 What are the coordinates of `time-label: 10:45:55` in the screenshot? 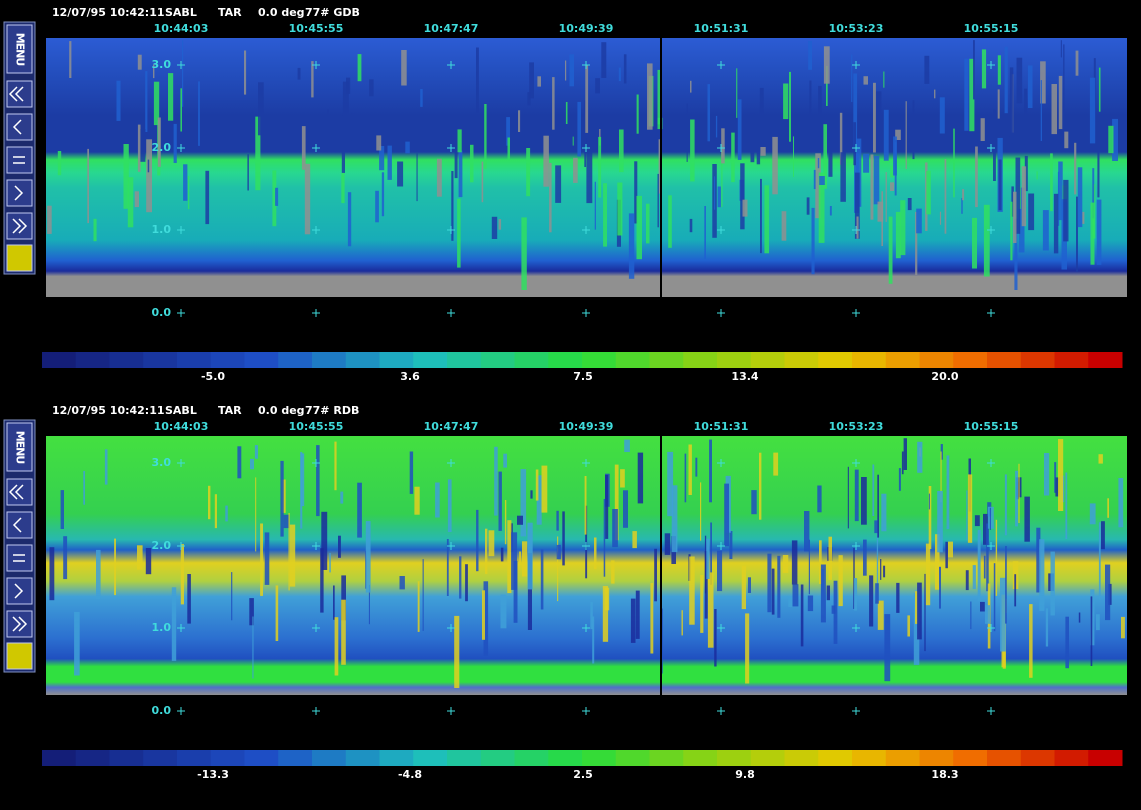 It's located at (316, 426).